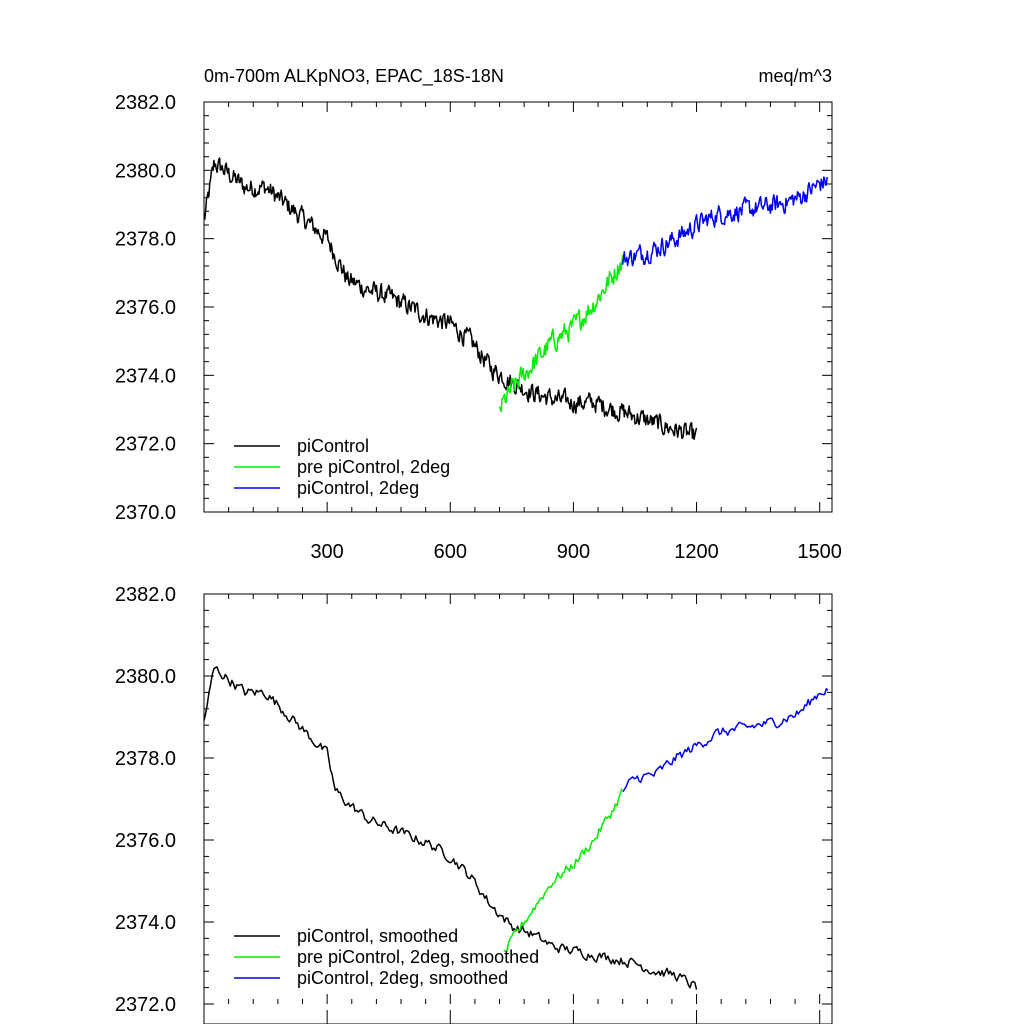  What do you see at coordinates (418, 957) in the screenshot?
I see `legend-label-2: pre piControl, 2deg, smoothed` at bounding box center [418, 957].